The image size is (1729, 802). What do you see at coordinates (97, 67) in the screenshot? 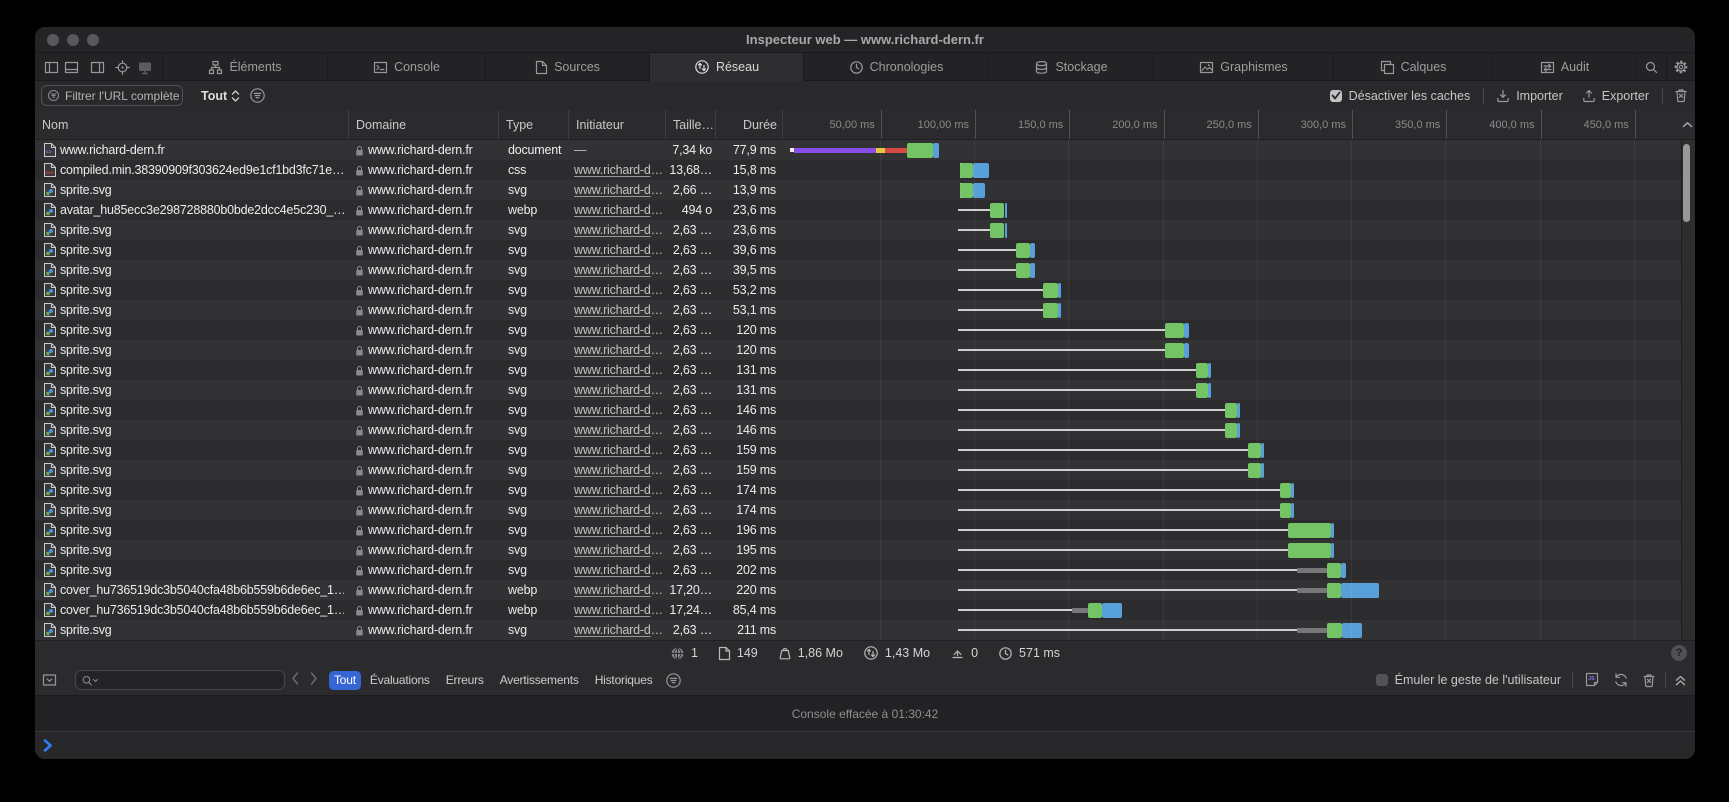
I see `dock-right-icon` at bounding box center [97, 67].